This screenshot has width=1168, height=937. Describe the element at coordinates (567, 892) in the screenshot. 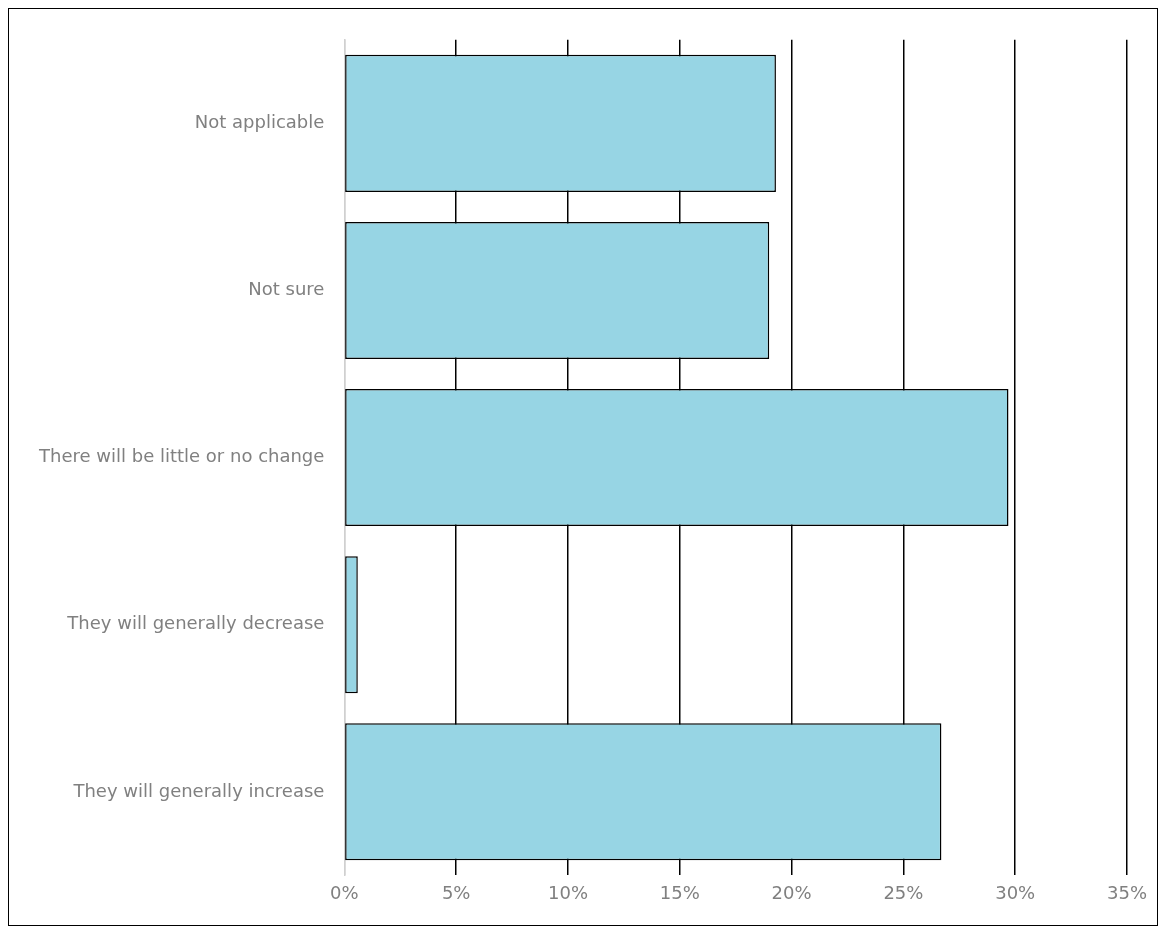

I see `x-tick-label: 10%` at that location.